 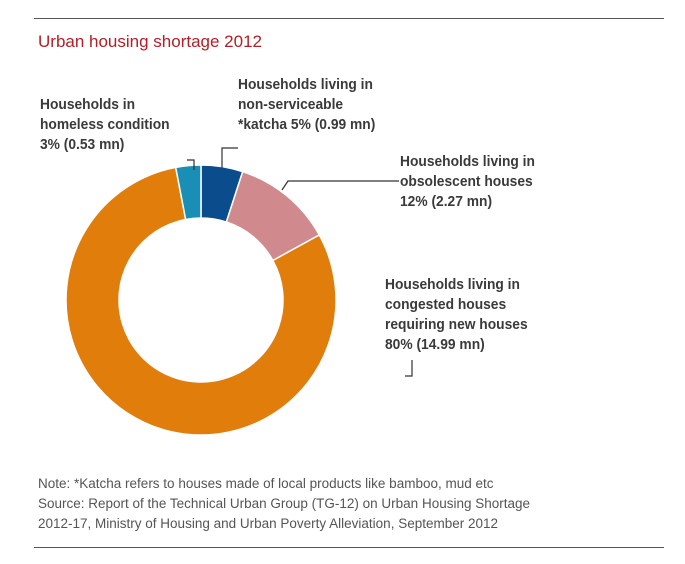 I want to click on leader-line-congested, so click(x=409, y=368).